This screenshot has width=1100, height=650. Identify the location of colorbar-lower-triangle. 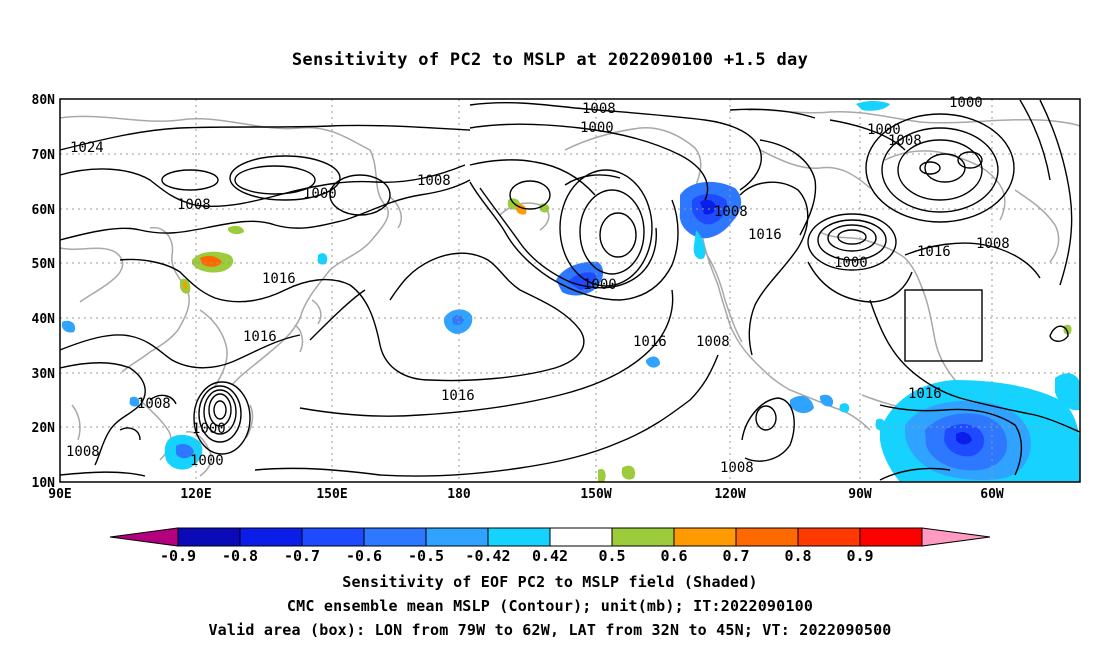
(144, 537).